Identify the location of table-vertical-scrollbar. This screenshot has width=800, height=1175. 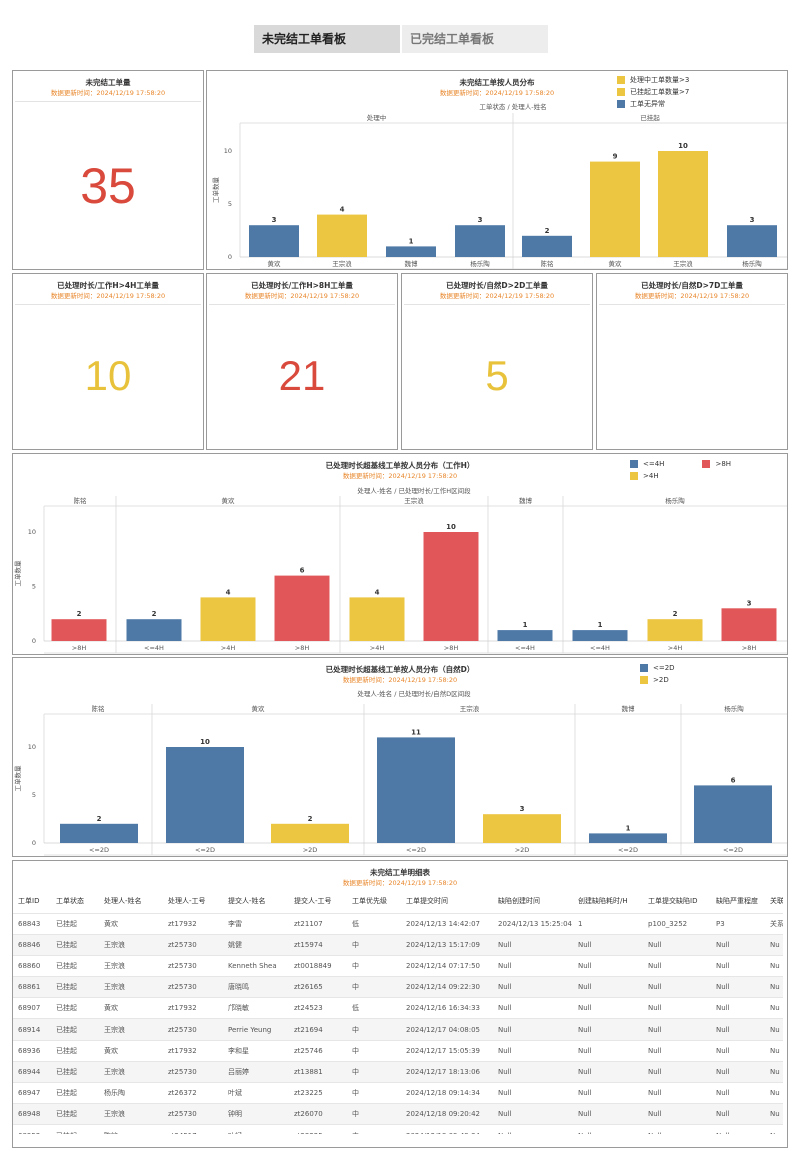
(787, 1023).